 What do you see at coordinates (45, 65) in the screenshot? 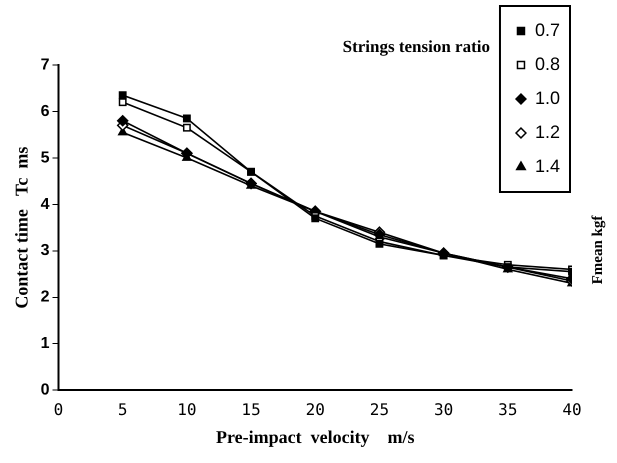
I see `y-tick-label: 7` at bounding box center [45, 65].